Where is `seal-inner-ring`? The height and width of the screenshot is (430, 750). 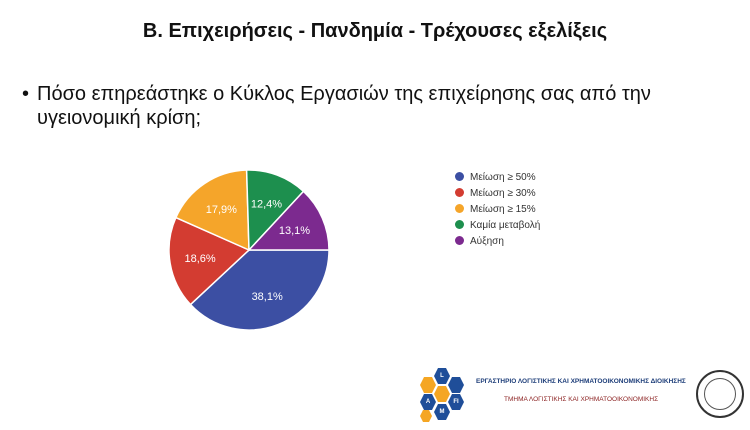 seal-inner-ring is located at coordinates (720, 394).